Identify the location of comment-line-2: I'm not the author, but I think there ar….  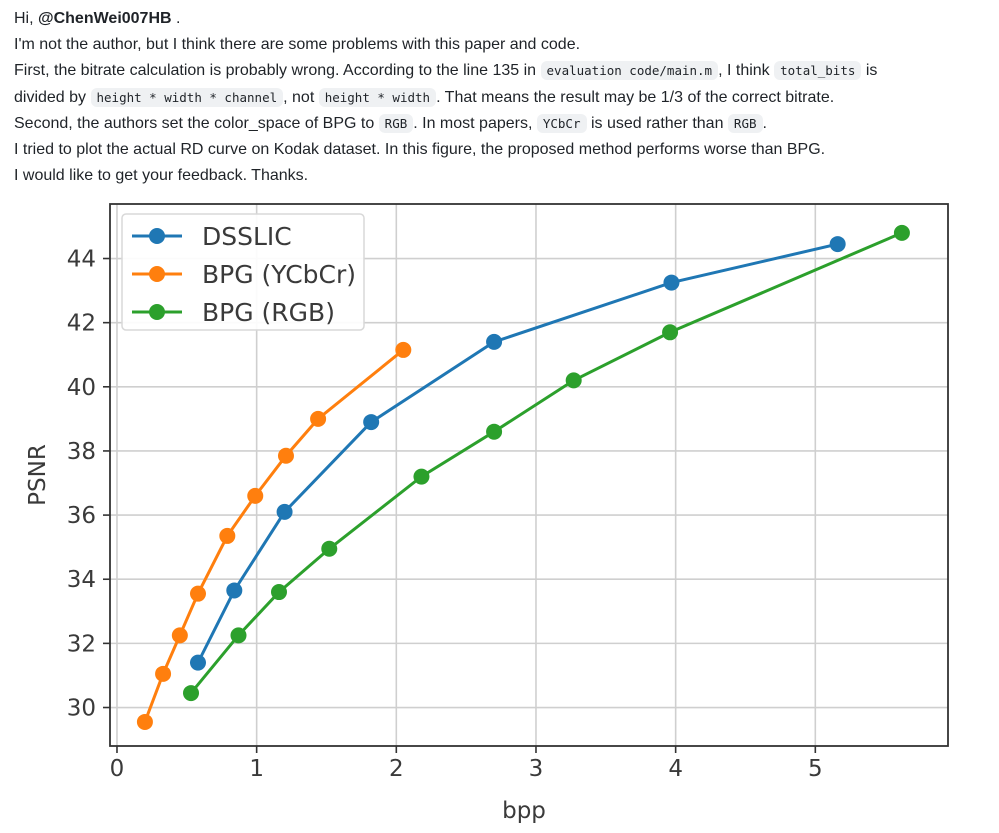
(297, 45).